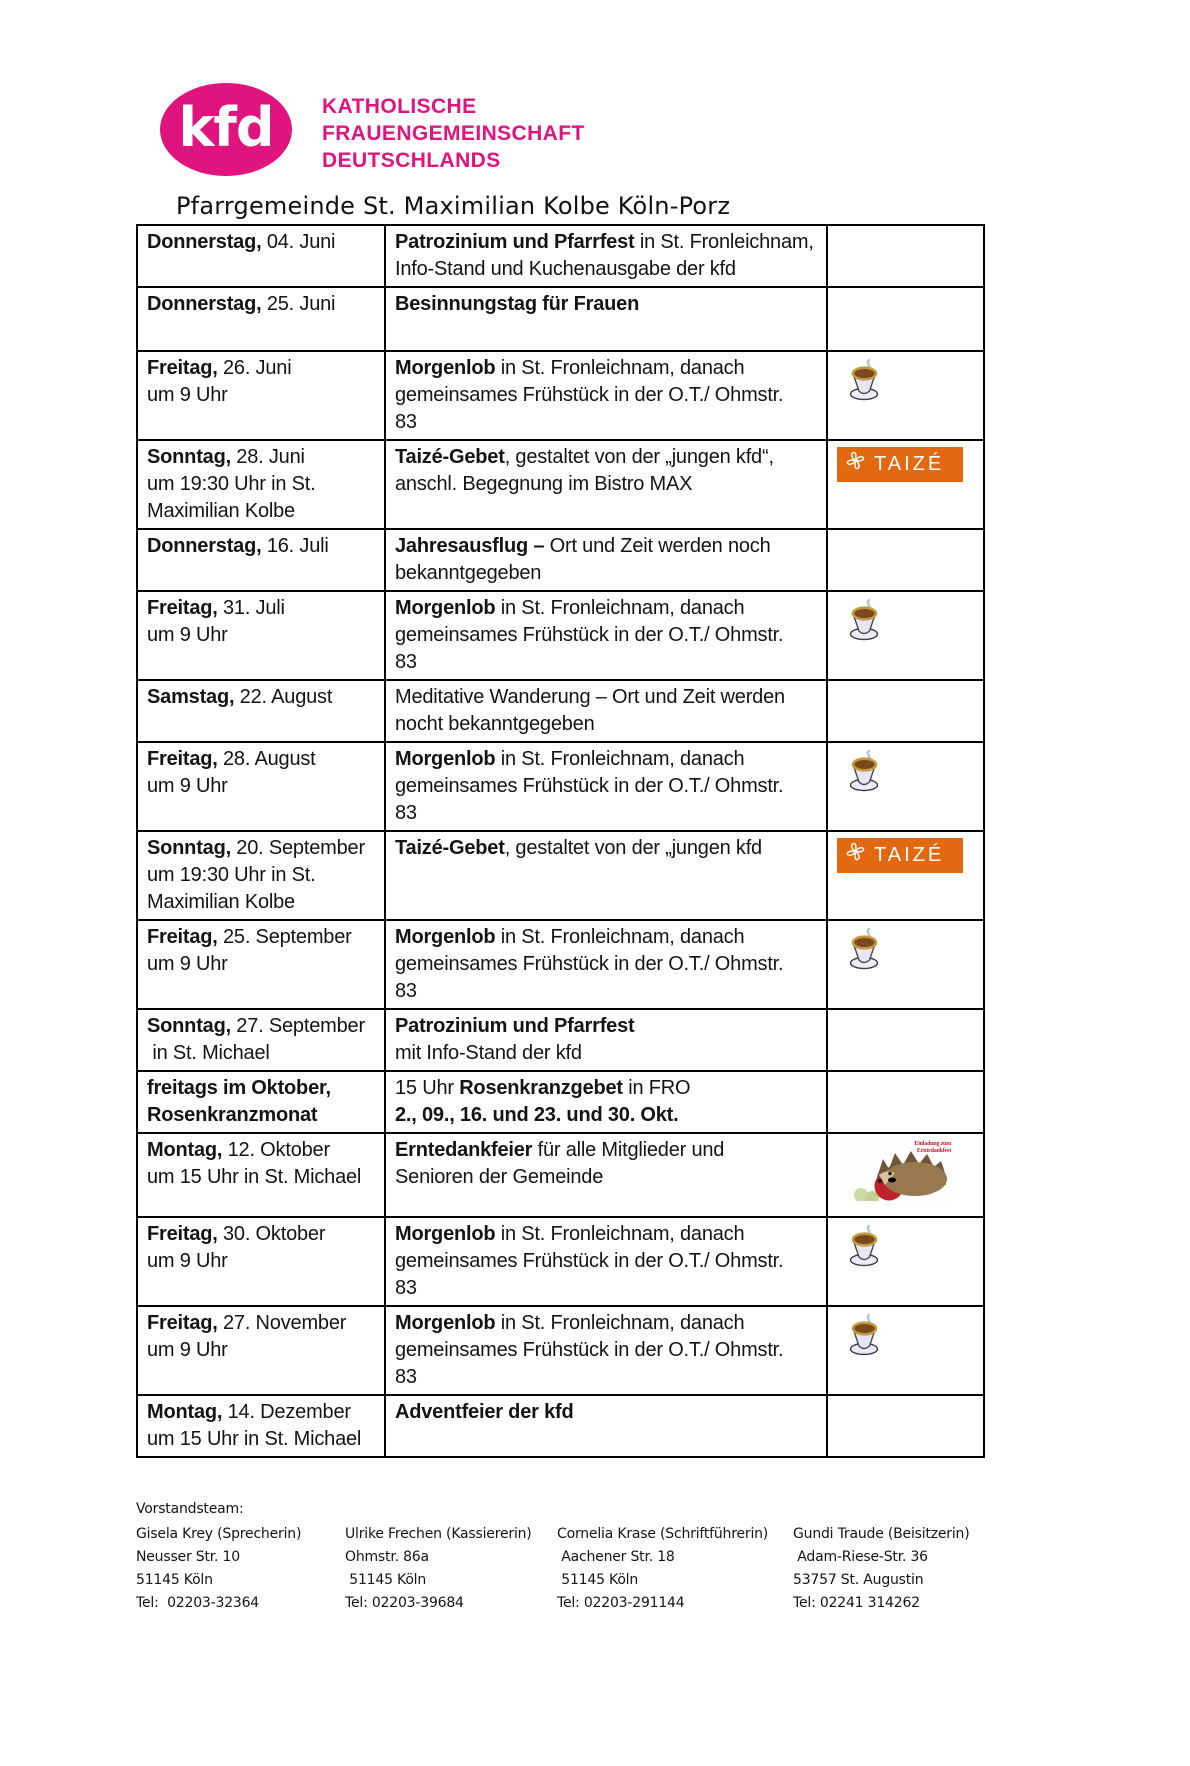 This screenshot has height=1766, width=1190. What do you see at coordinates (261, 1323) in the screenshot?
I see `text-line: Freitag, 27. November` at bounding box center [261, 1323].